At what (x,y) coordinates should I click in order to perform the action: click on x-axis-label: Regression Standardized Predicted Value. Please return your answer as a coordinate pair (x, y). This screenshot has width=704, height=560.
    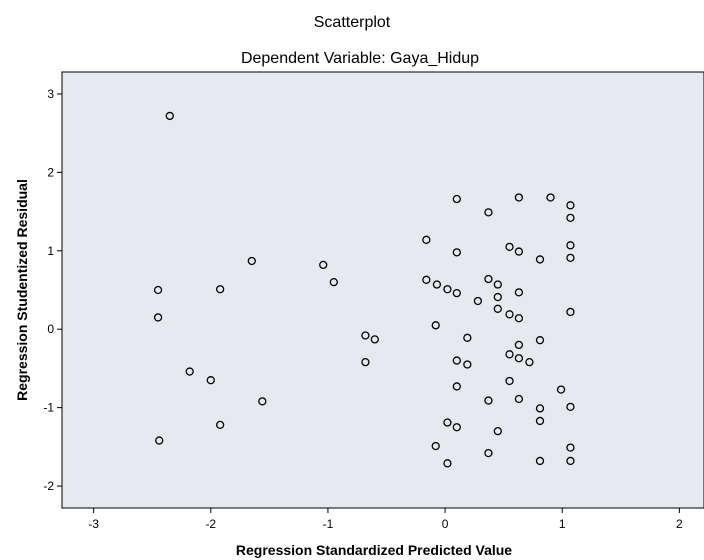
    Looking at the image, I should click on (374, 550).